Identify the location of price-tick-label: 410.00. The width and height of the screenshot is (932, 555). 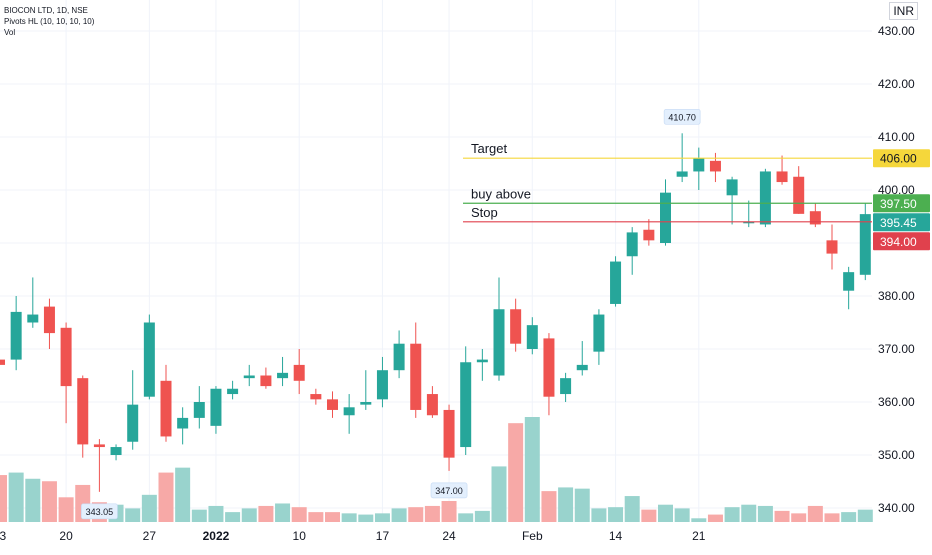
(896, 137).